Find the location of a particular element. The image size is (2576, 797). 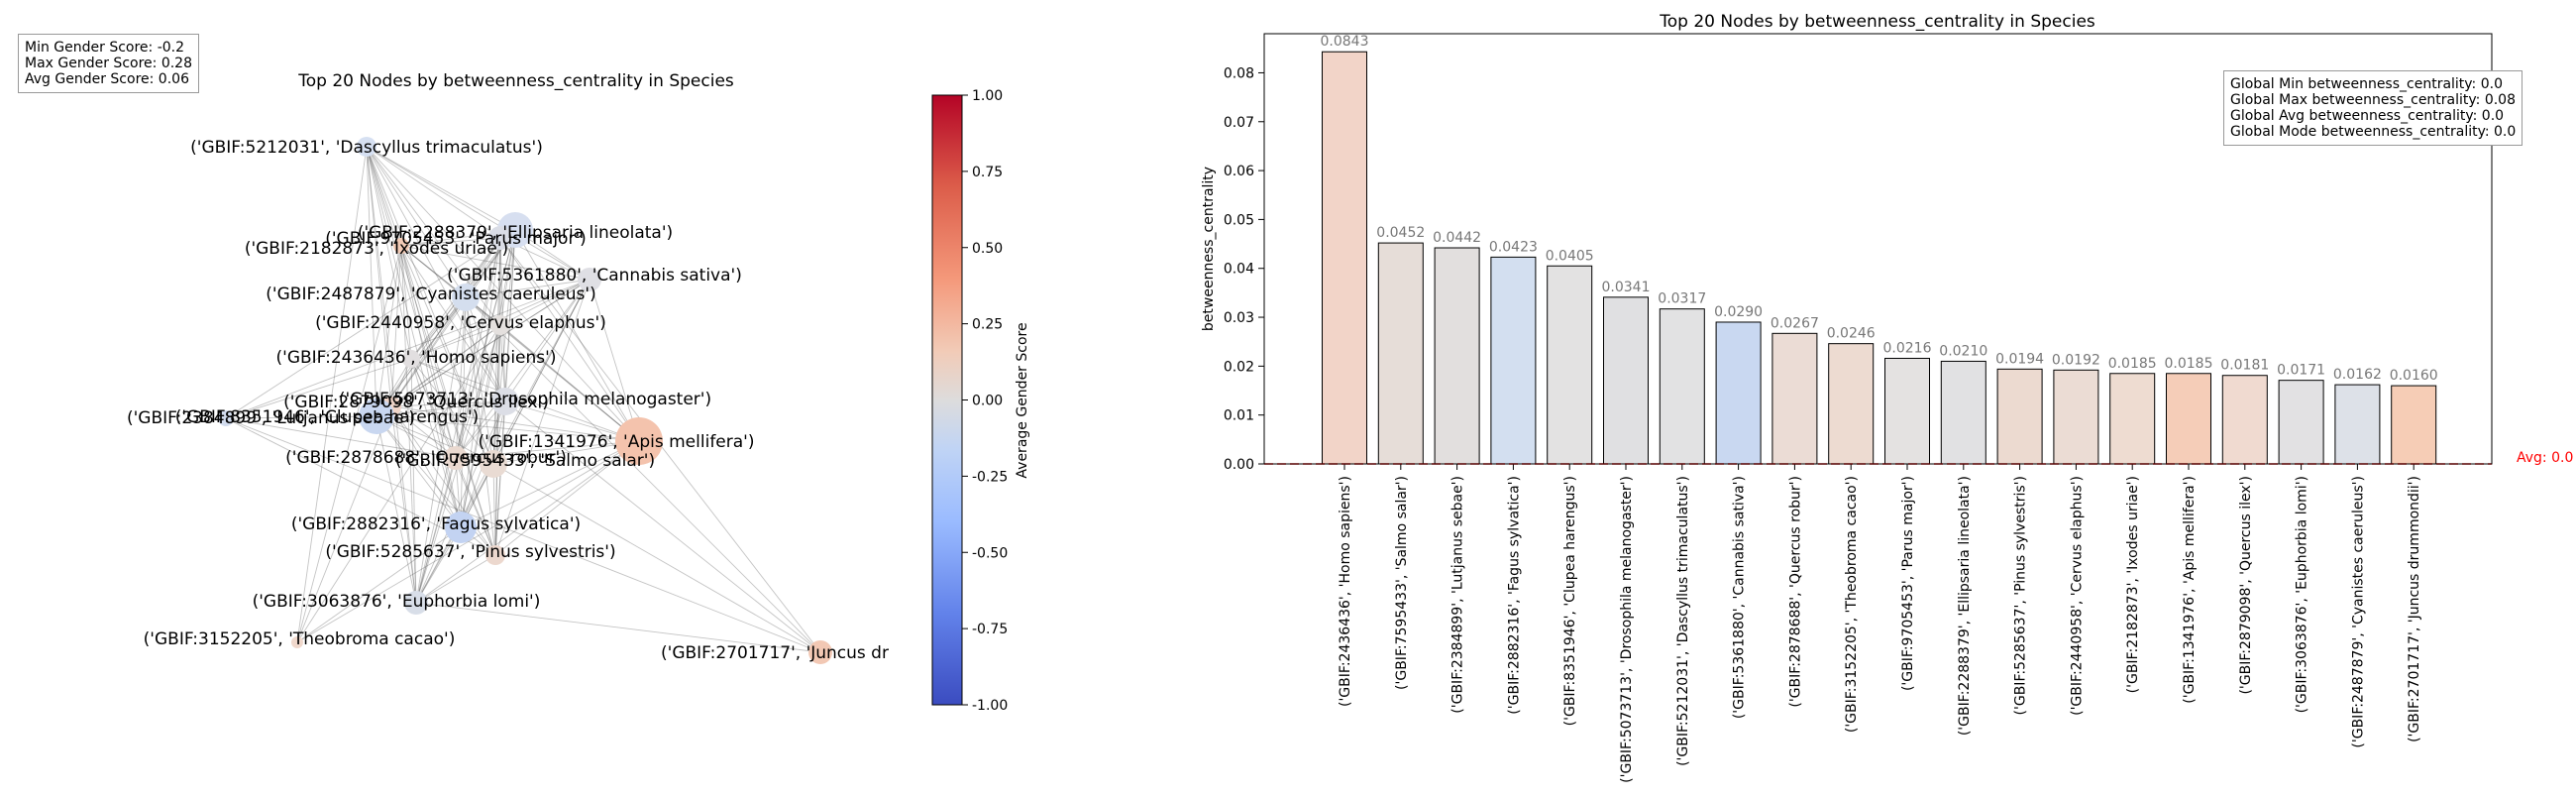

y-tick-label: 0.07 is located at coordinates (1239, 123).